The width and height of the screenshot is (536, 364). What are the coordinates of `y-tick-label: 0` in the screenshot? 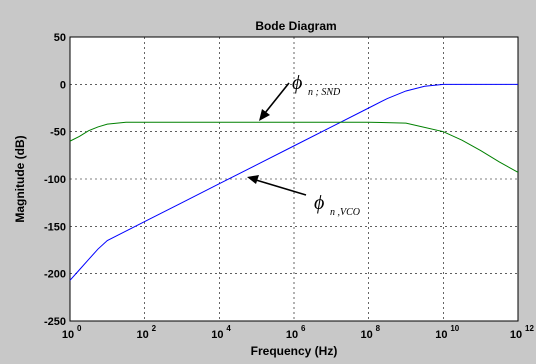 It's located at (63, 85).